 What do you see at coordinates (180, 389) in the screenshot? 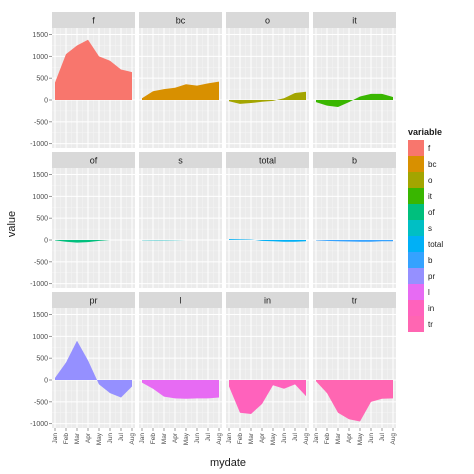
I see `area-l` at bounding box center [180, 389].